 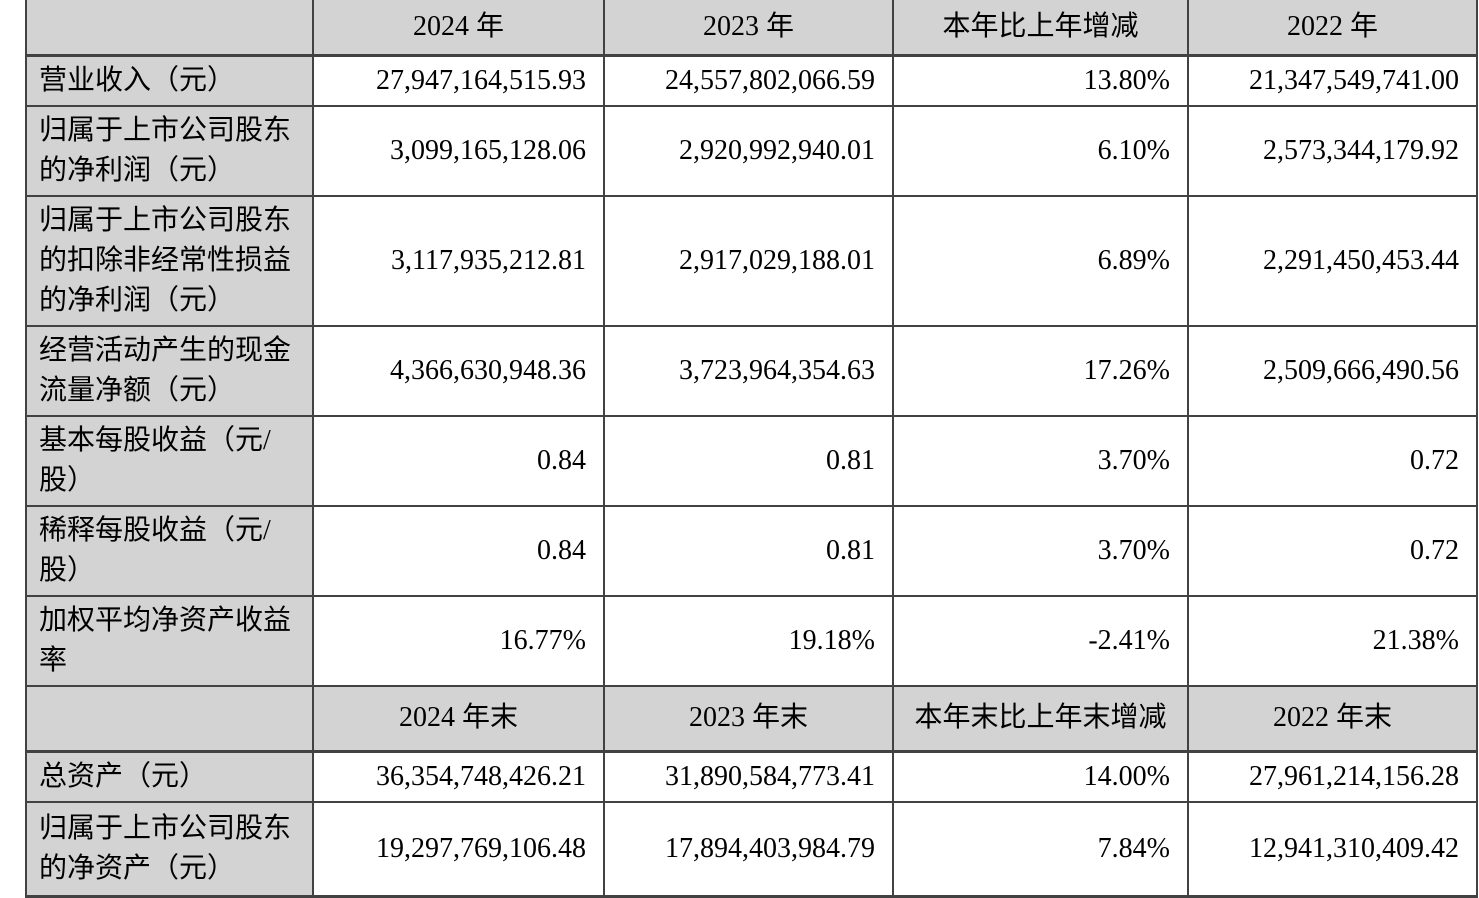 What do you see at coordinates (1040, 640) in the screenshot?
I see `cell-value: -2.41%` at bounding box center [1040, 640].